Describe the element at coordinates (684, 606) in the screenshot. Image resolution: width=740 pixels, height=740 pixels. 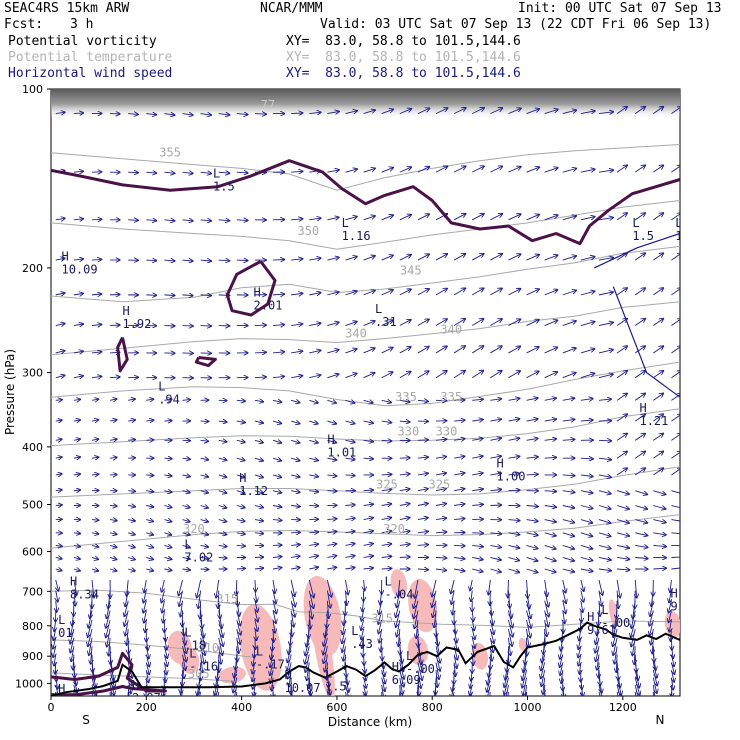
I see `pv-extremum-value: 9.15` at that location.